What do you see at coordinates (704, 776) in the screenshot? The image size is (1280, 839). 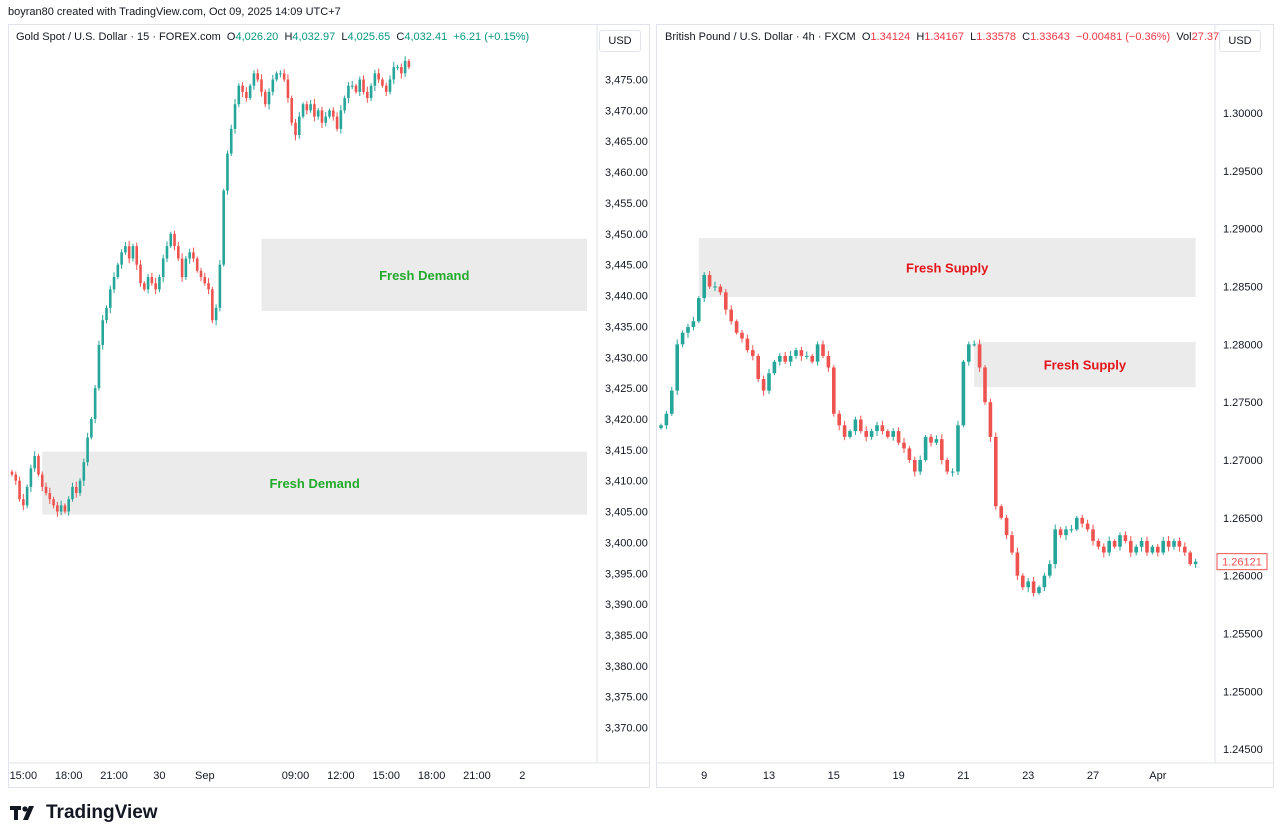 I see `x-tick-label: 9` at bounding box center [704, 776].